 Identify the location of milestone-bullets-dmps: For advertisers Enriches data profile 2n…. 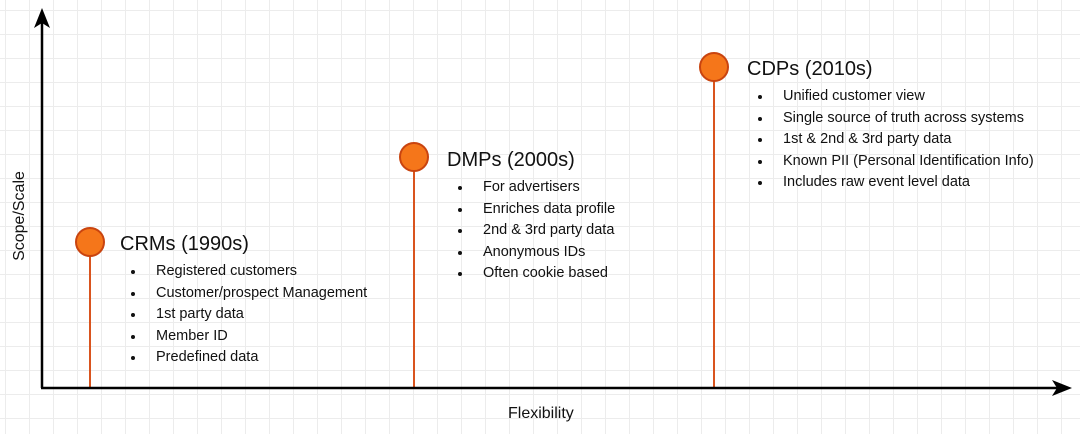
(535, 231).